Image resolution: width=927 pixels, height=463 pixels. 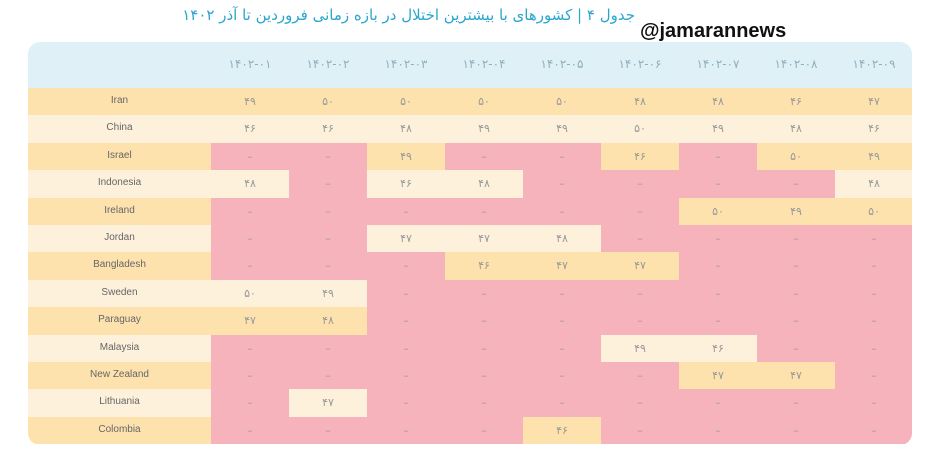 I want to click on column-header: ۱۴۰۲-۰۹, so click(x=874, y=64).